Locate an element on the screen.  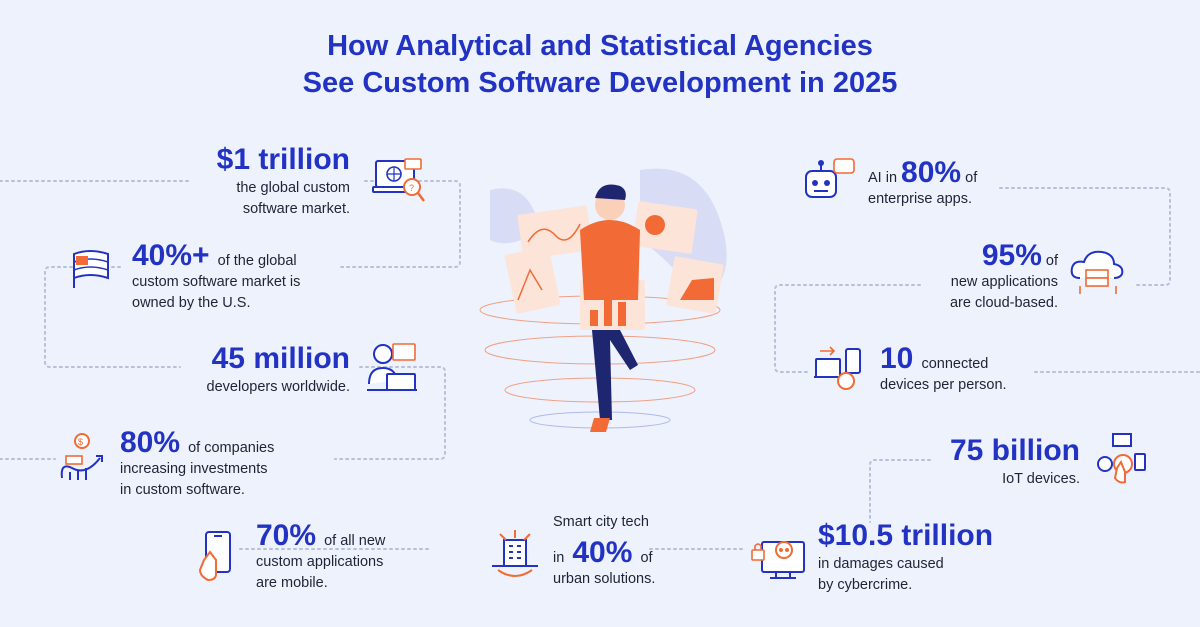
stat-text: are cloud-based. is located at coordinates (1003, 303).